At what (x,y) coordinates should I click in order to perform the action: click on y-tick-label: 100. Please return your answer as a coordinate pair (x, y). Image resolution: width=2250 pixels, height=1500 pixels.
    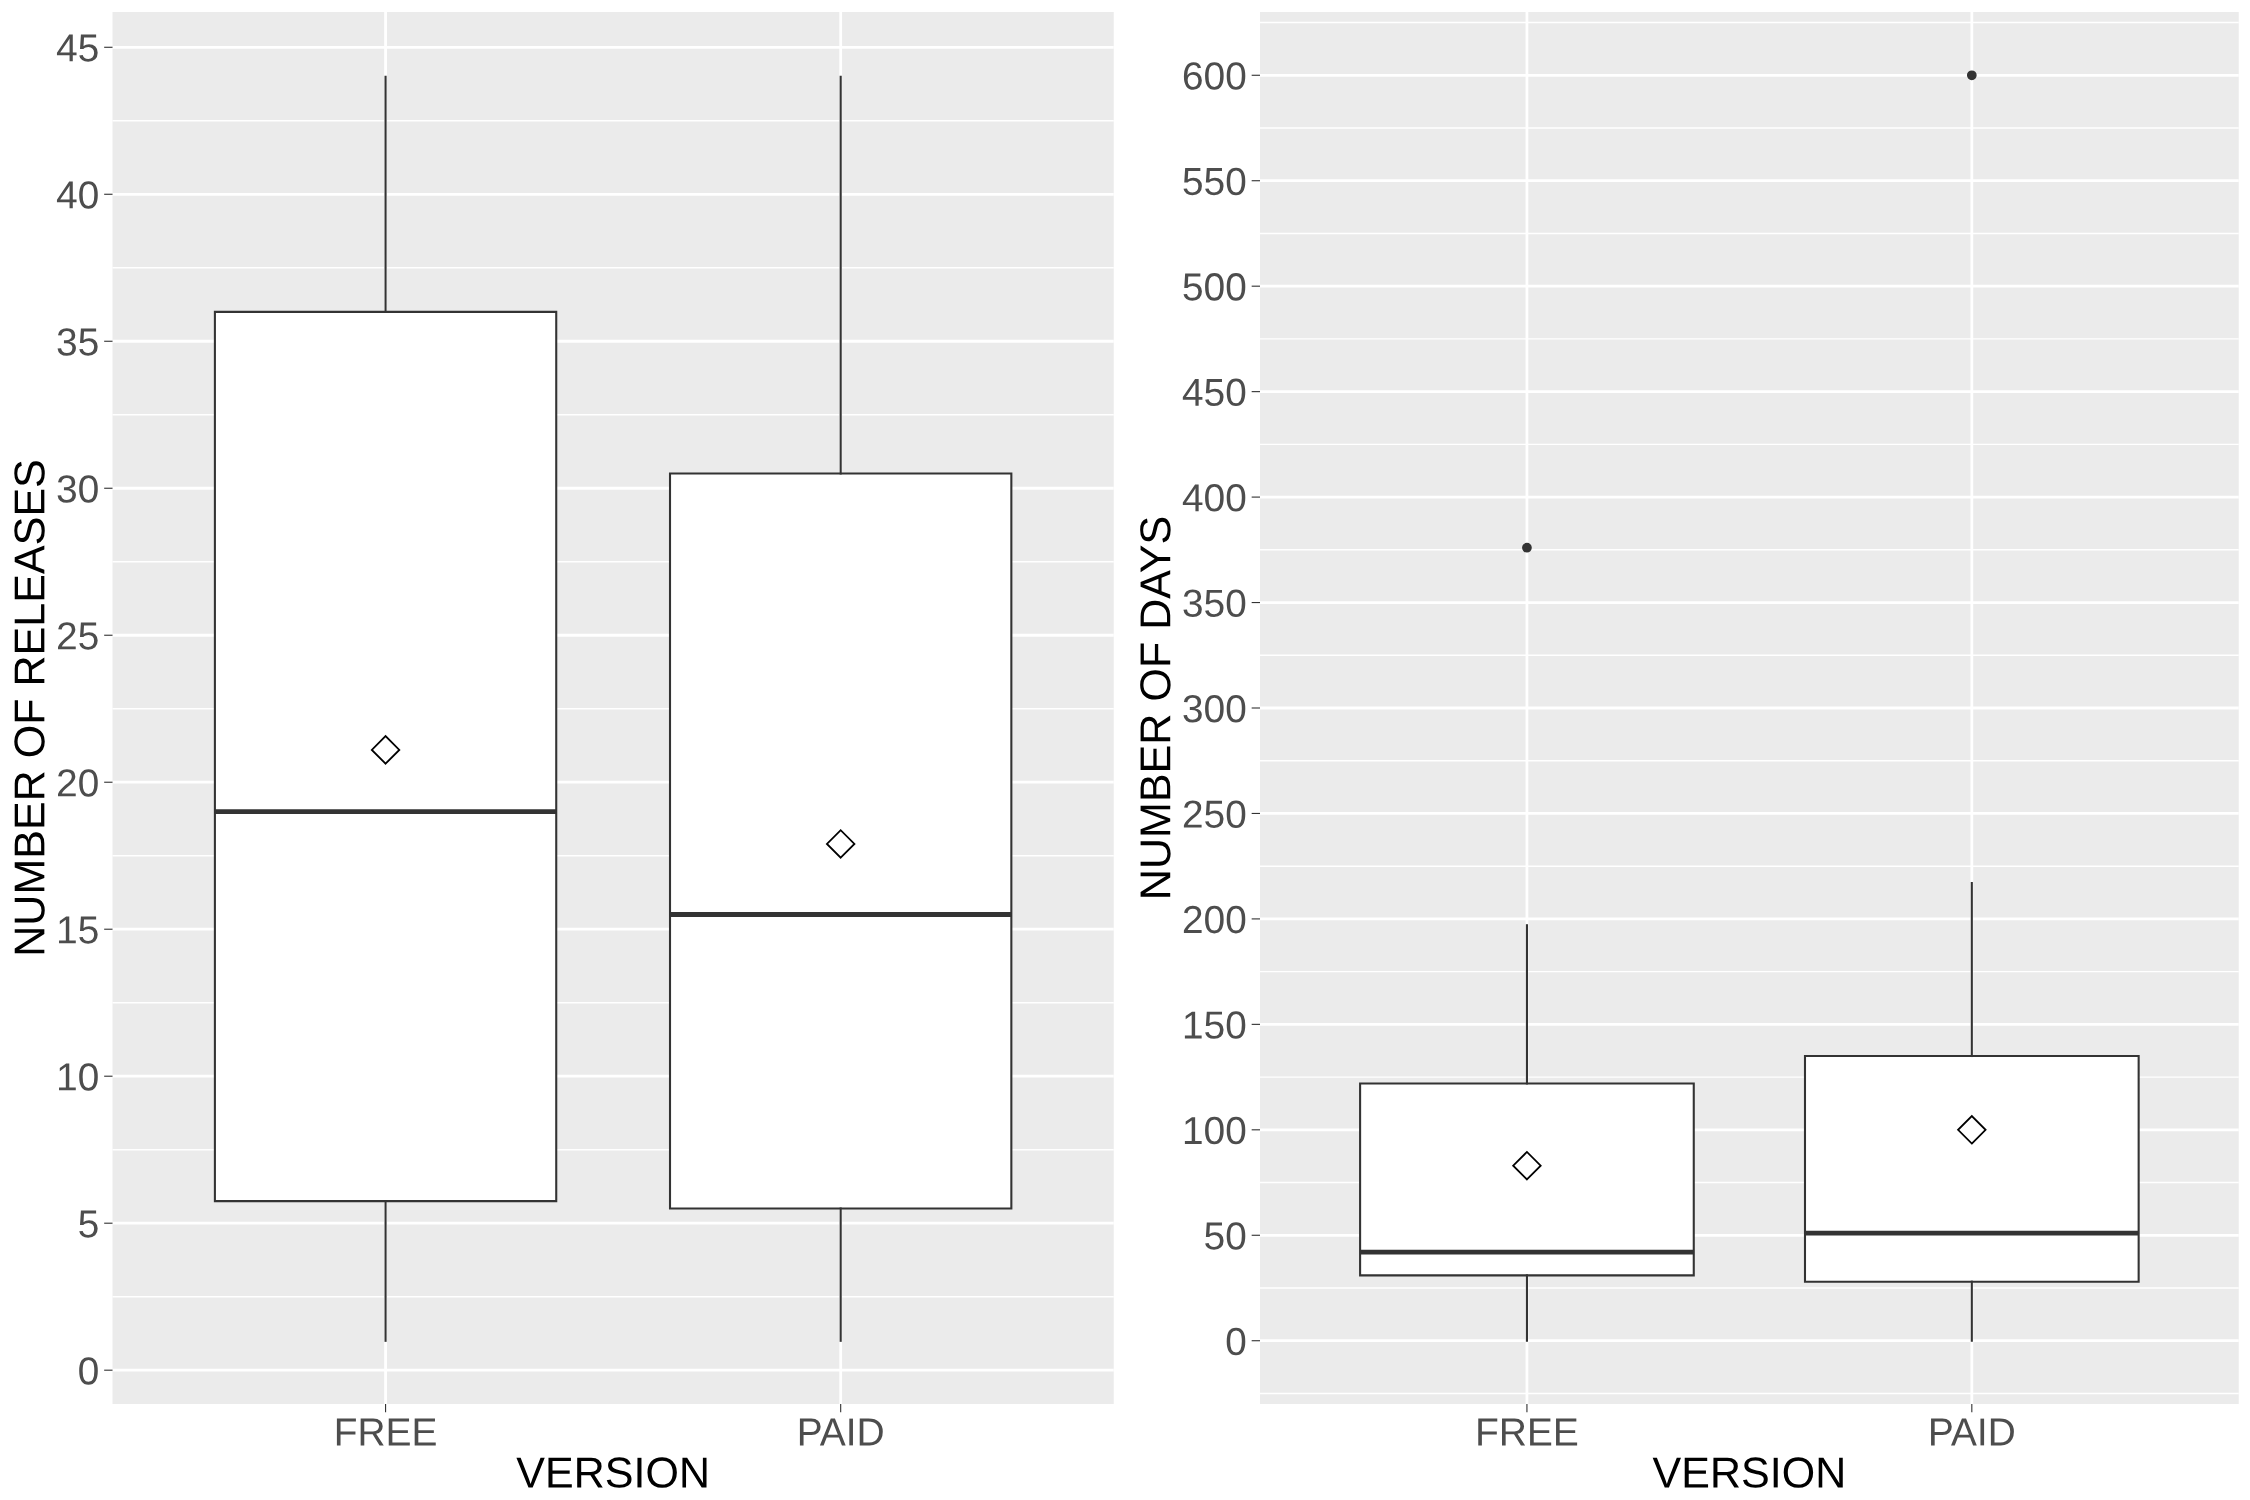
    Looking at the image, I should click on (1215, 1130).